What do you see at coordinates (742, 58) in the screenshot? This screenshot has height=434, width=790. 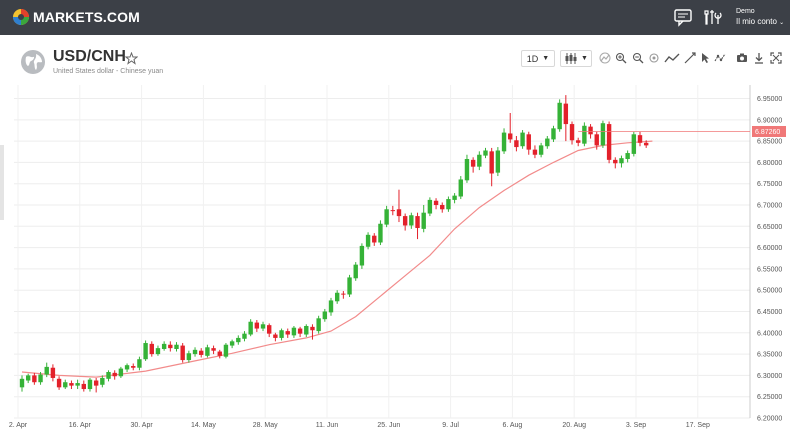 I see `camera-icon` at bounding box center [742, 58].